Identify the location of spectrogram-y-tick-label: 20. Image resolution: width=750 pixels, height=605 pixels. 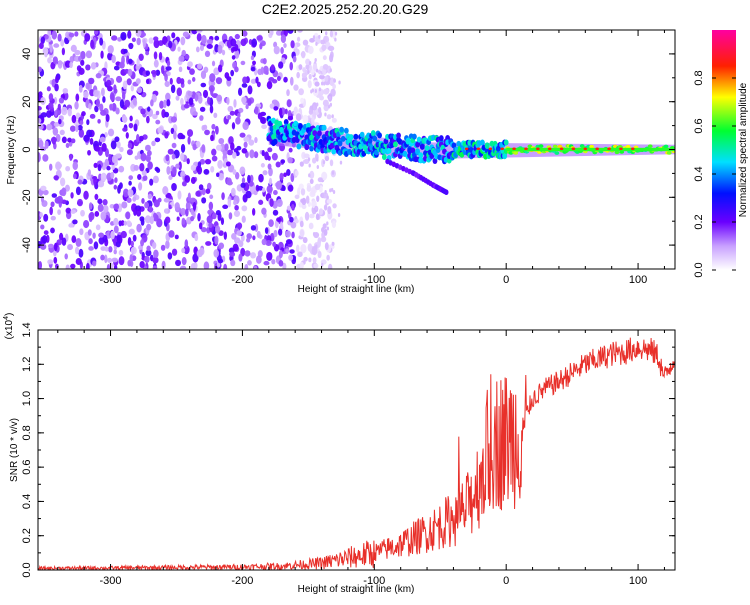
(27, 102).